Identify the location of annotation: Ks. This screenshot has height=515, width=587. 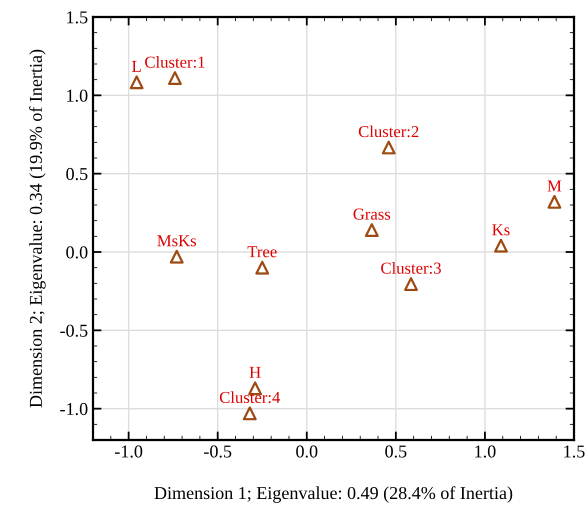
(501, 230).